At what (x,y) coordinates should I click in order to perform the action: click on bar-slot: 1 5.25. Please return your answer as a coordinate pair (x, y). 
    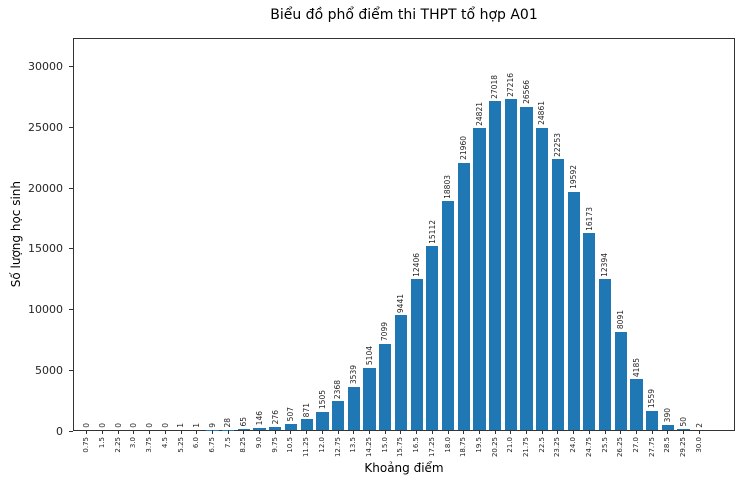
    Looking at the image, I should click on (181, 246).